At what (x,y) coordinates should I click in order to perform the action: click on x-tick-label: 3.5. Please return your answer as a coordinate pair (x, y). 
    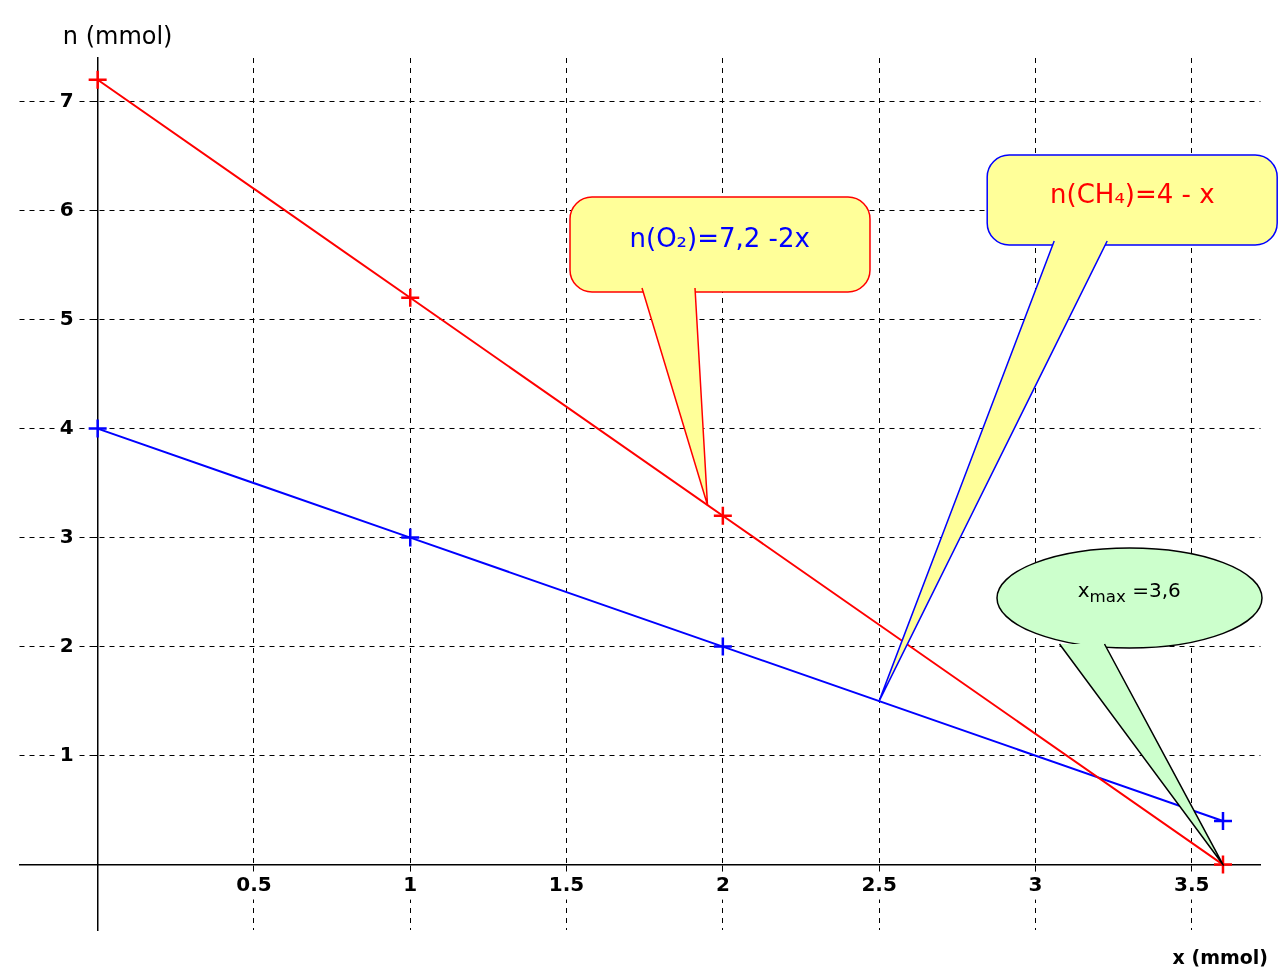
    Looking at the image, I should click on (1192, 883).